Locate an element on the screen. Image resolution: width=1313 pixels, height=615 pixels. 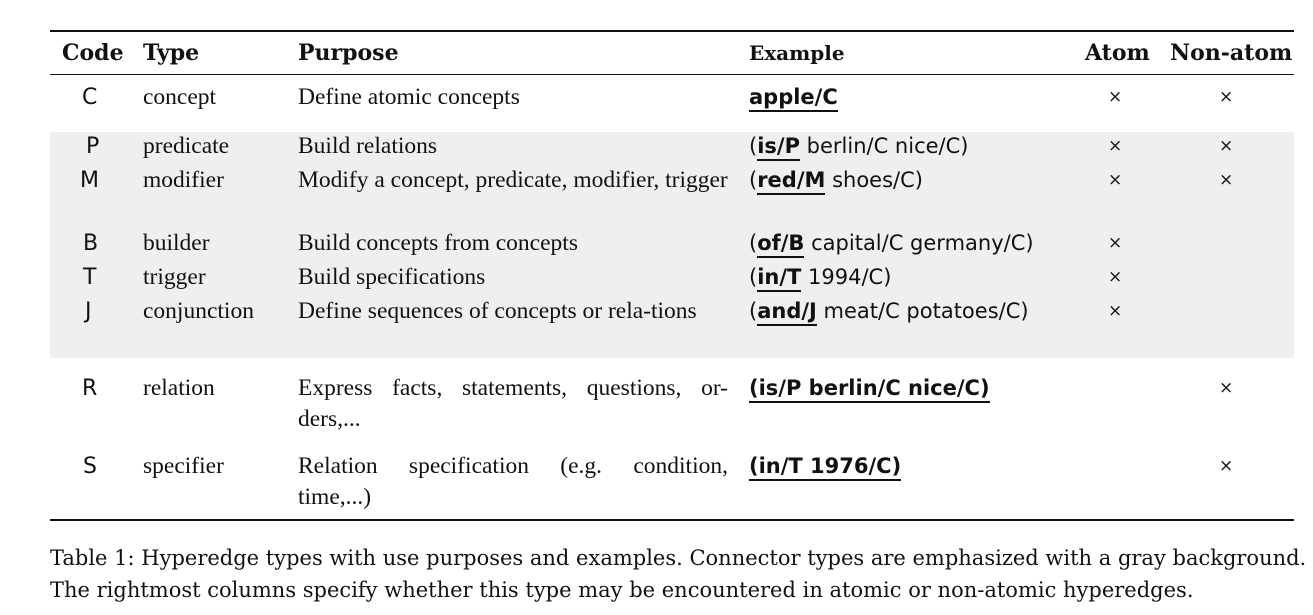
example-connector: in/T is located at coordinates (779, 278).